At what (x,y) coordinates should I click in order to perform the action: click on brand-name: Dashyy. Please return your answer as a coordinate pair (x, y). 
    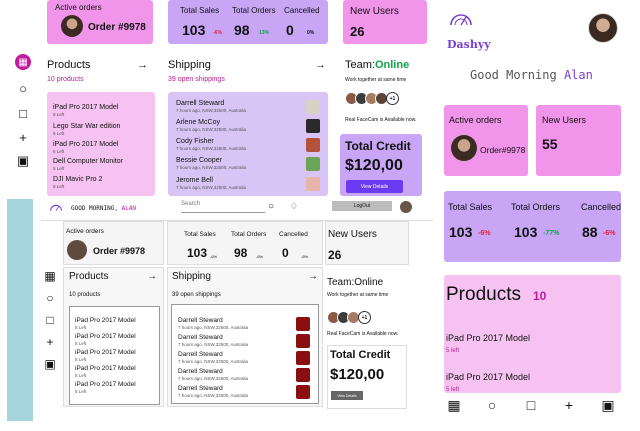
    Looking at the image, I should click on (469, 44).